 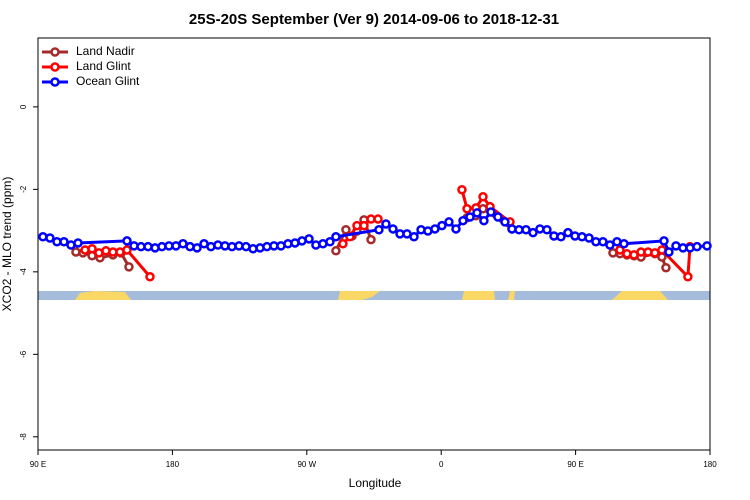 I want to click on legend-label: Ocean Glint, so click(x=108, y=81).